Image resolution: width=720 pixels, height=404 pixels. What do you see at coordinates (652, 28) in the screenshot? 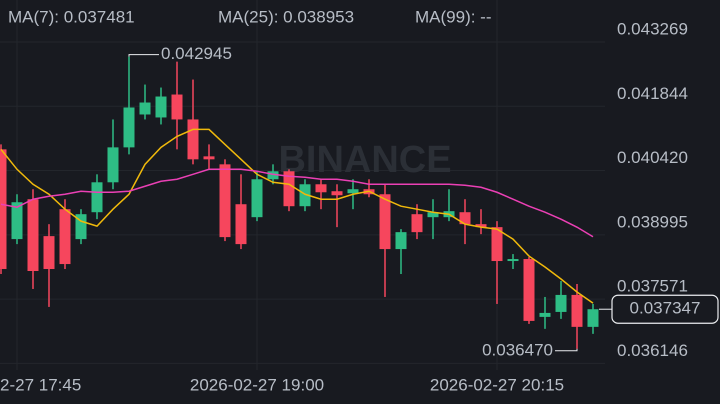
I see `y-tick-label: 0.043269` at bounding box center [652, 28].